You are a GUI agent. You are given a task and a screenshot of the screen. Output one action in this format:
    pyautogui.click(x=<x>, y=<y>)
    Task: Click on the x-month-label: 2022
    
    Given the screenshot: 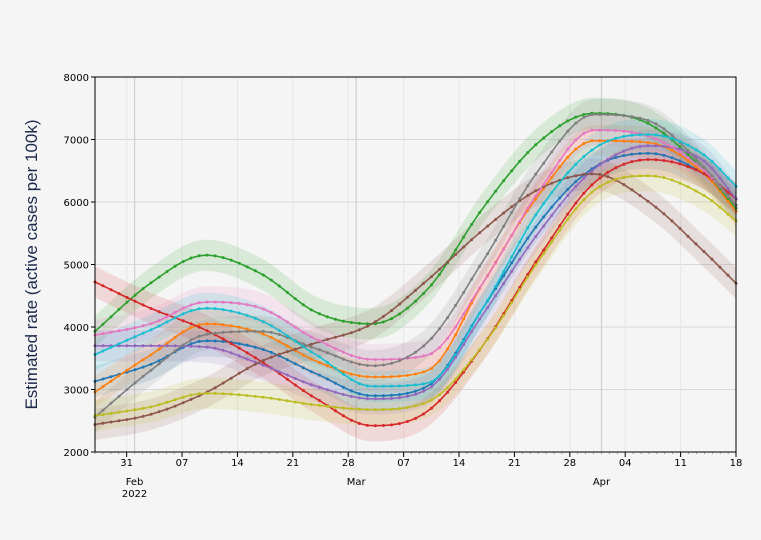 What is the action you would take?
    pyautogui.click(x=134, y=494)
    